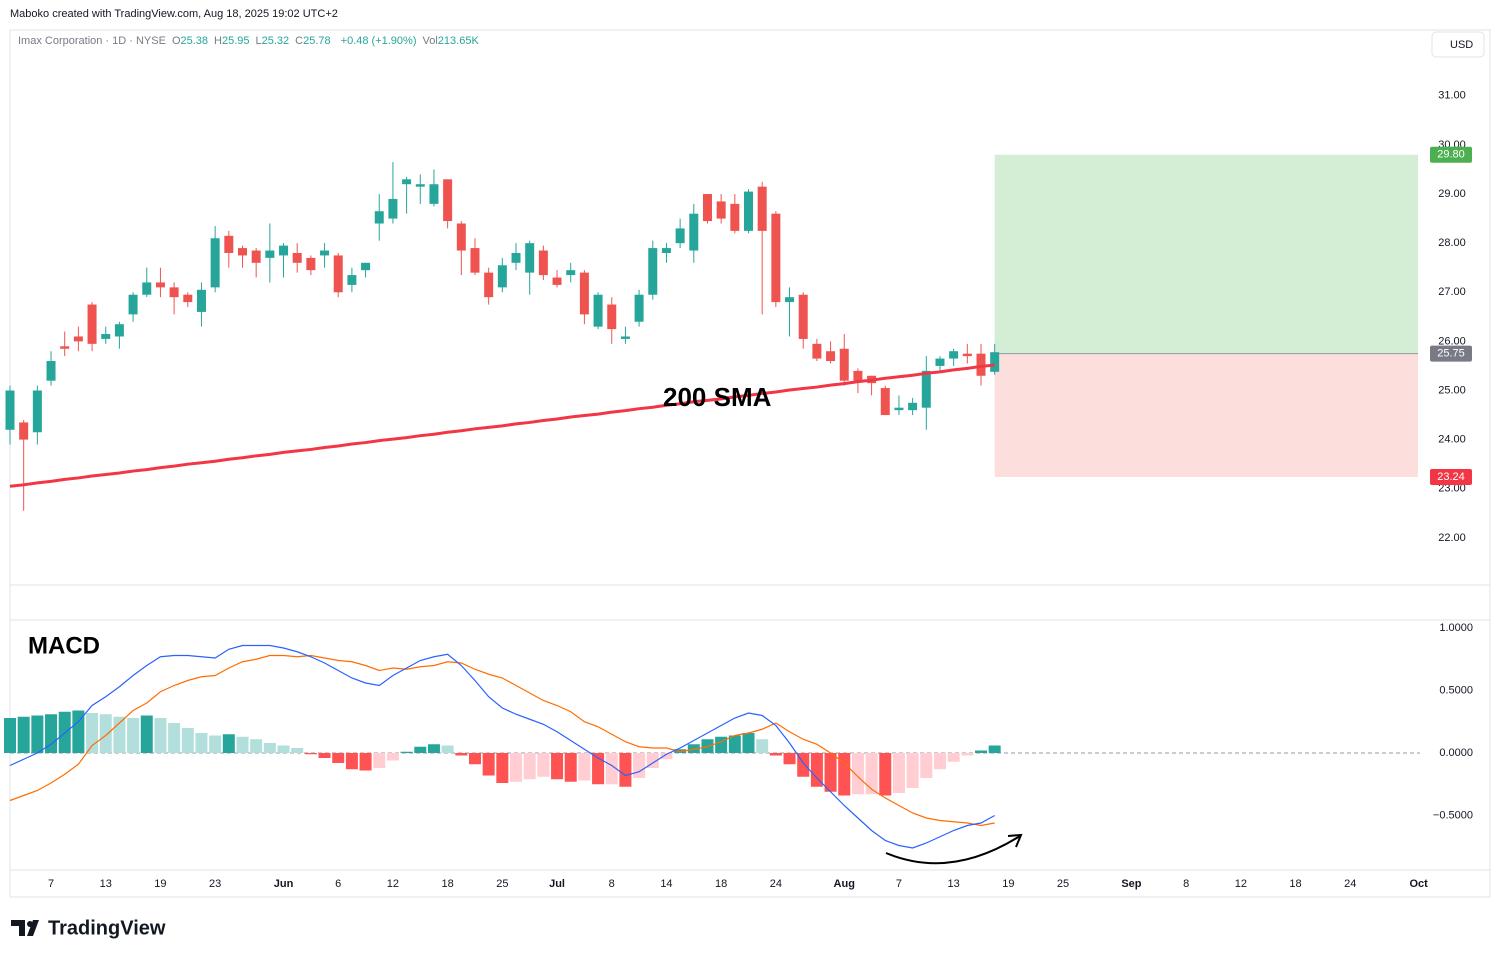  What do you see at coordinates (393, 884) in the screenshot?
I see `x-tick-label: 12` at bounding box center [393, 884].